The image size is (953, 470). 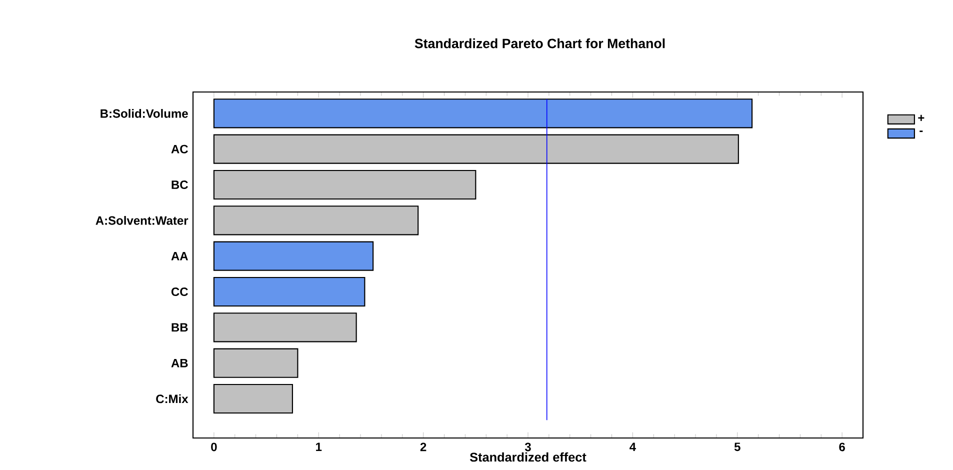 I want to click on y-tick-label: B:Solid:Volume, so click(x=144, y=113).